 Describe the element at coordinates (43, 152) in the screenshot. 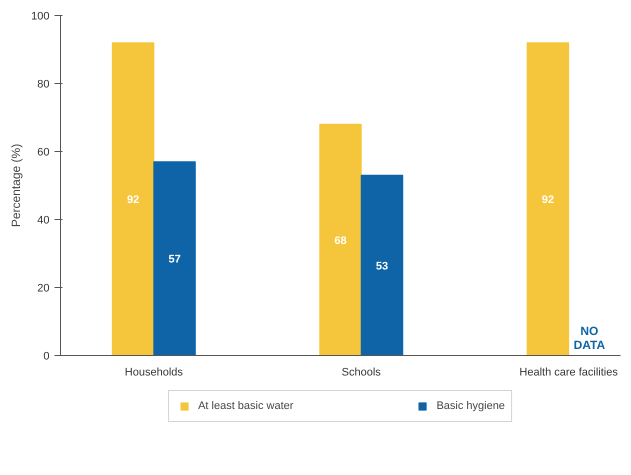

I see `y-tick-label: 60` at that location.